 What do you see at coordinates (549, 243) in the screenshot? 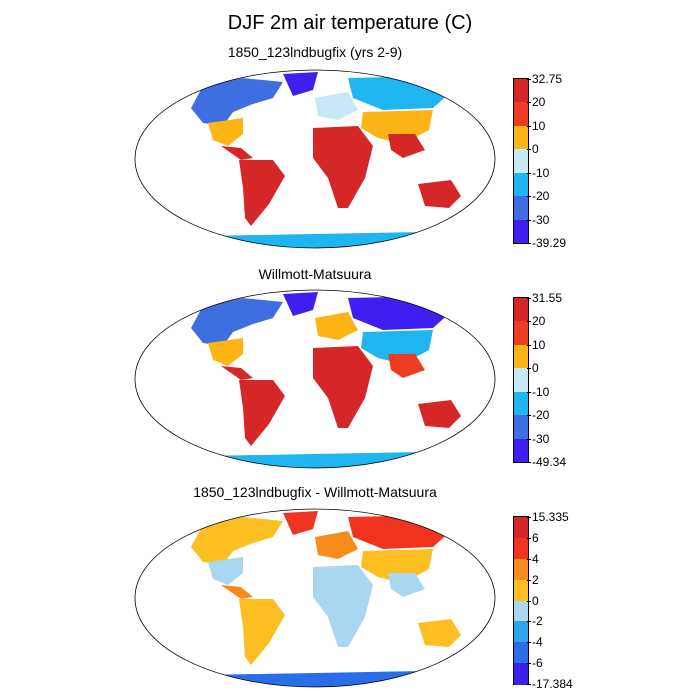
I see `colorbar-label: -39.29` at bounding box center [549, 243].